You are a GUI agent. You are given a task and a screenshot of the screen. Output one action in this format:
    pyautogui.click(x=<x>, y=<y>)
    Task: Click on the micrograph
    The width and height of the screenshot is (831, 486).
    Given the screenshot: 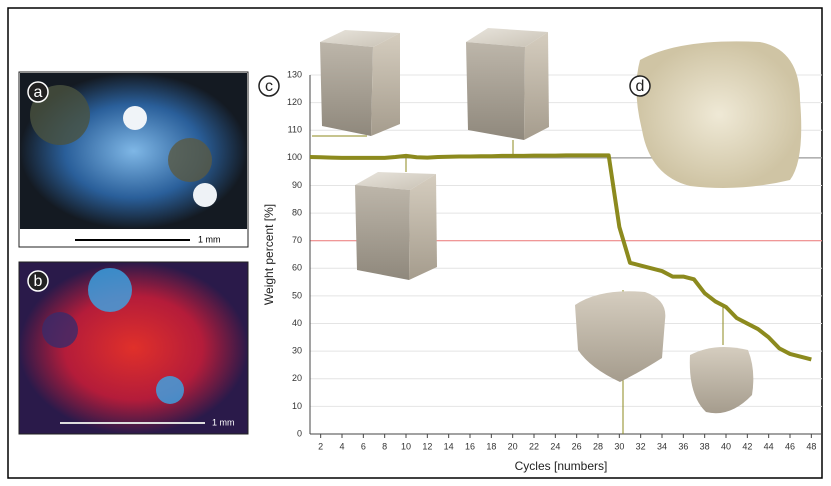 What is the action you would take?
    pyautogui.click(x=133, y=348)
    